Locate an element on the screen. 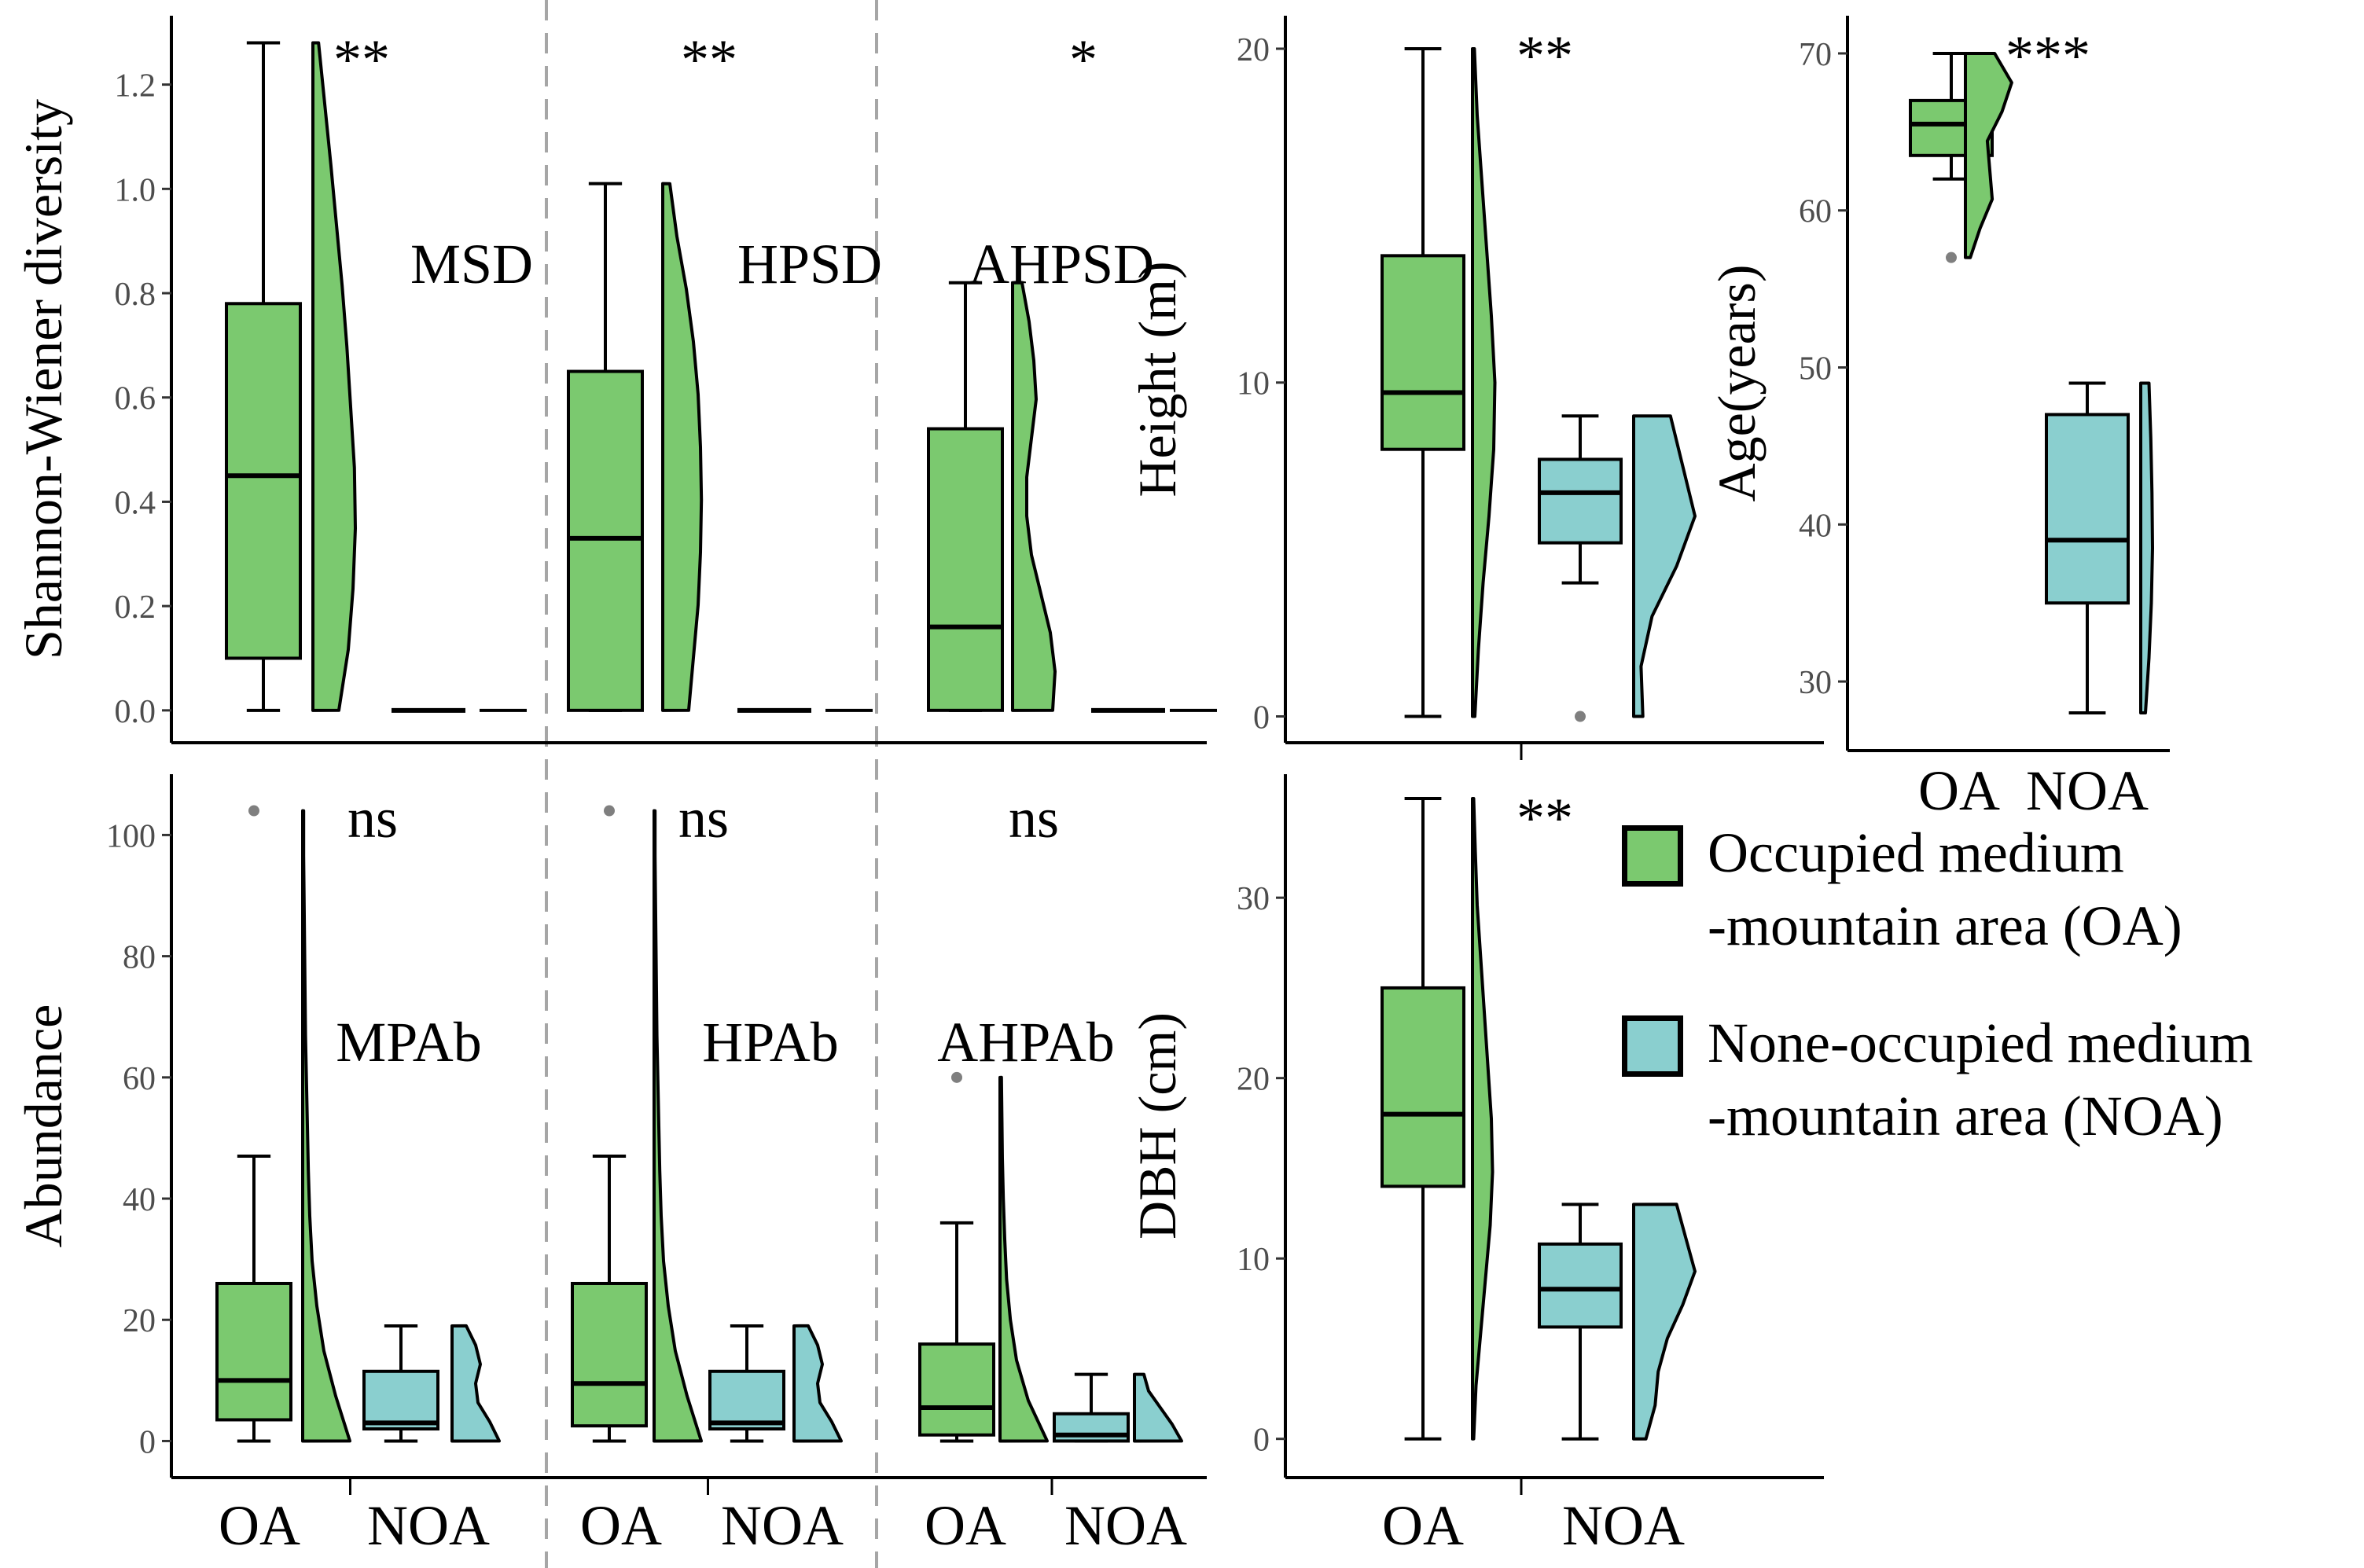 This screenshot has width=2364, height=1568. diversity-msd-oa-violin is located at coordinates (334, 376).